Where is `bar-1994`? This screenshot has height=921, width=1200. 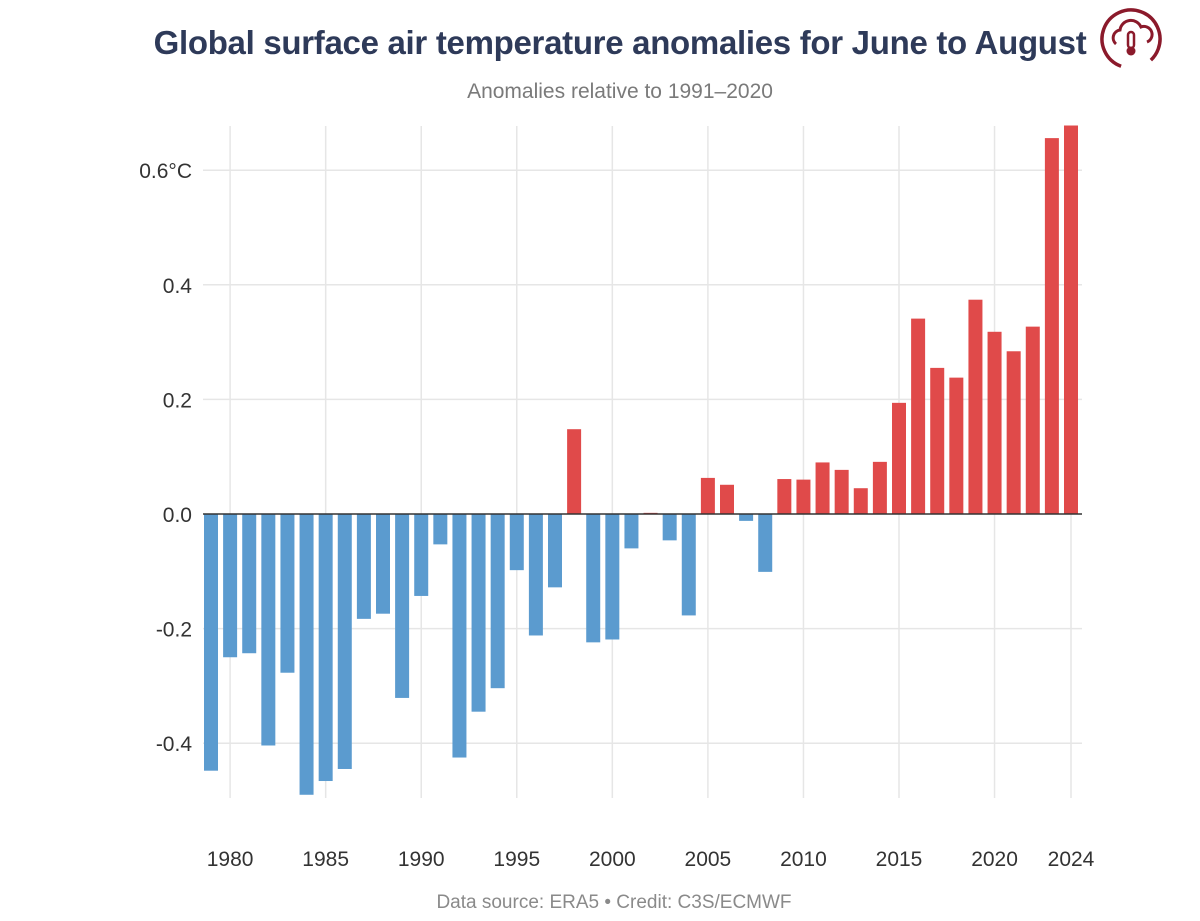 bar-1994 is located at coordinates (497, 601).